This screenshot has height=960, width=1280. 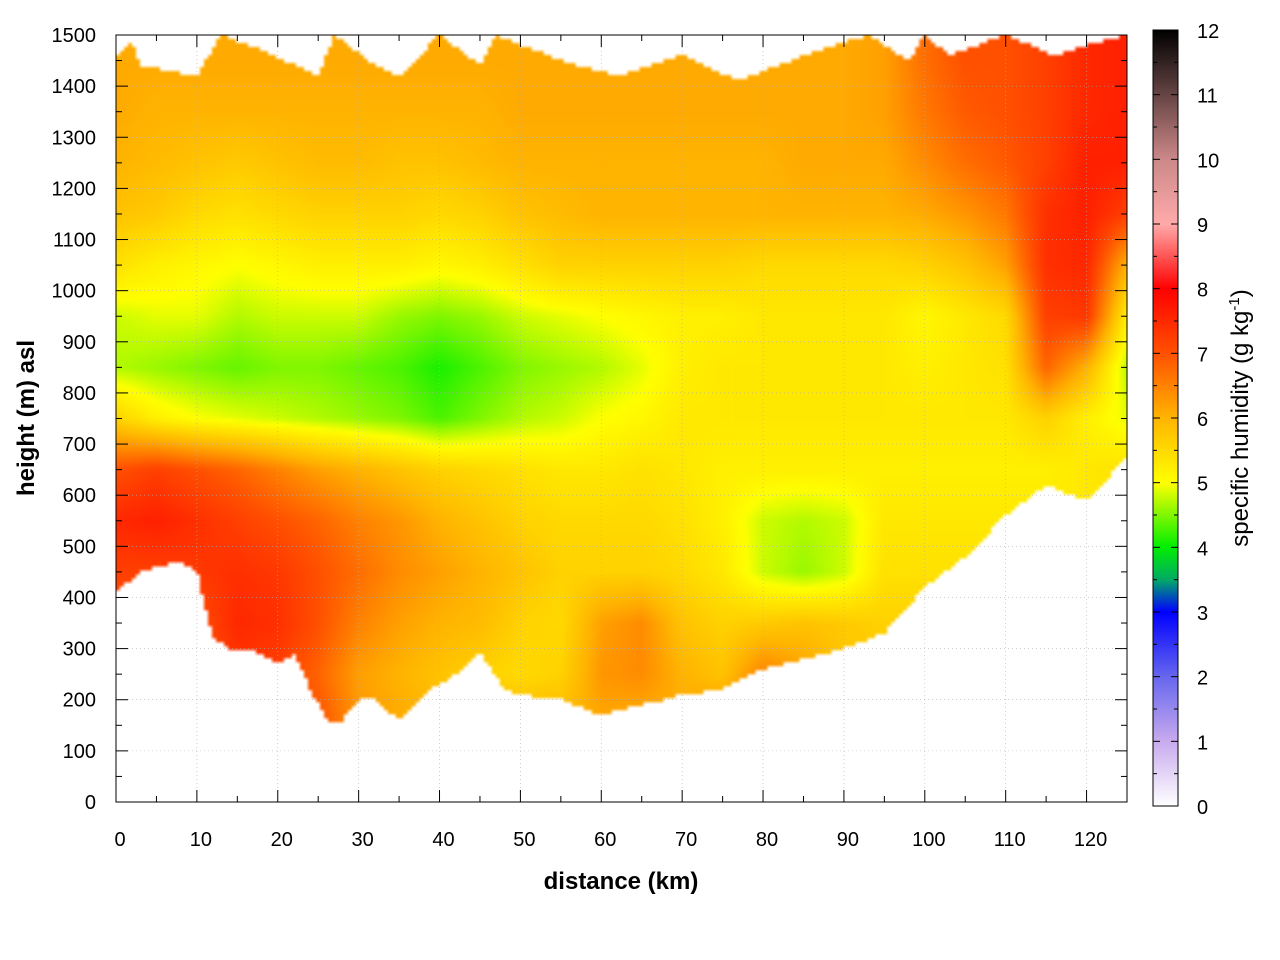 What do you see at coordinates (1207, 97) in the screenshot?
I see `colorbar-tick-label: 11` at bounding box center [1207, 97].